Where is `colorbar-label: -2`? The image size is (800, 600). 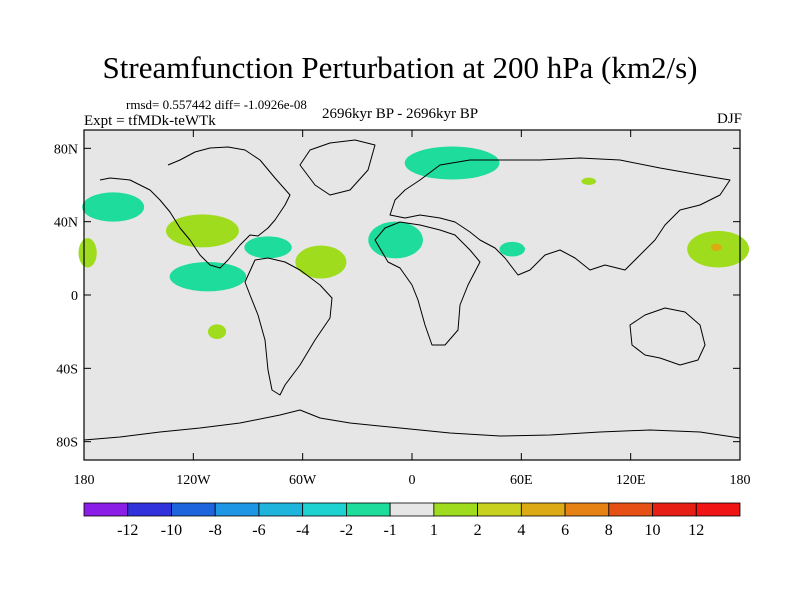 colorbar-label: -2 is located at coordinates (346, 530).